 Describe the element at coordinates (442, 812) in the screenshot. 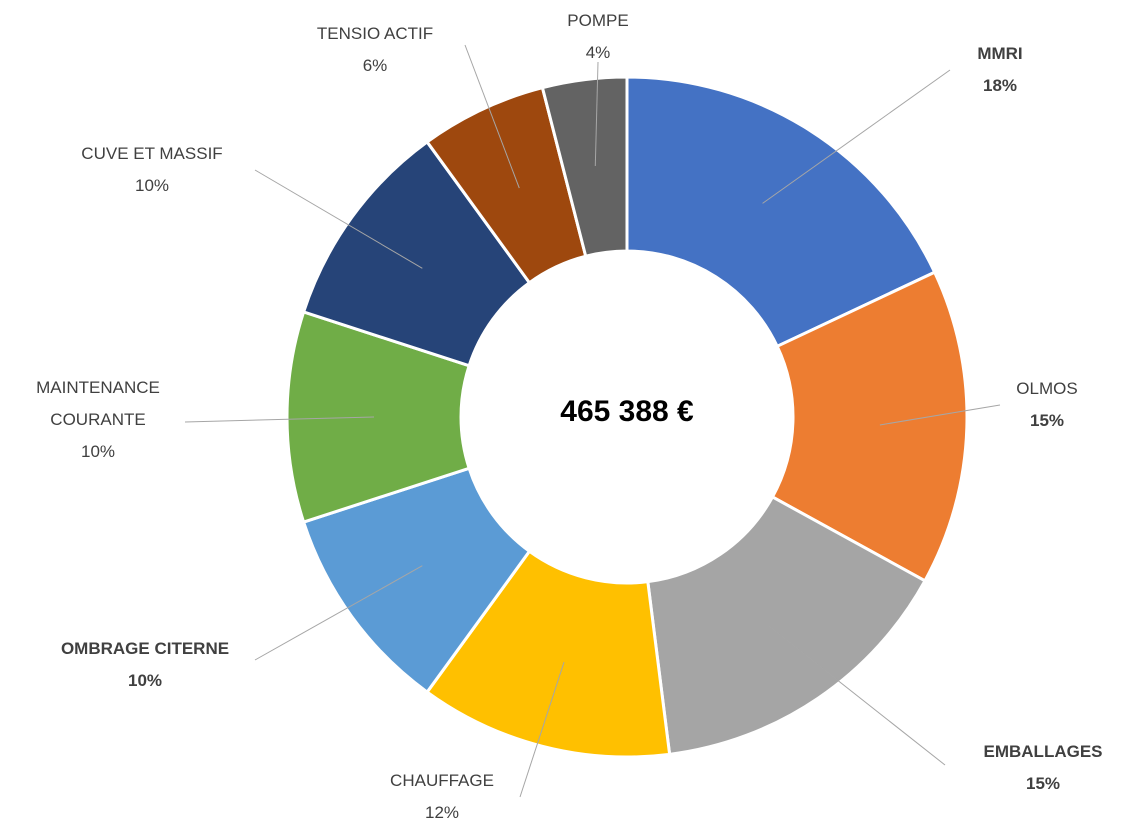

I see `value-label: 12%` at that location.